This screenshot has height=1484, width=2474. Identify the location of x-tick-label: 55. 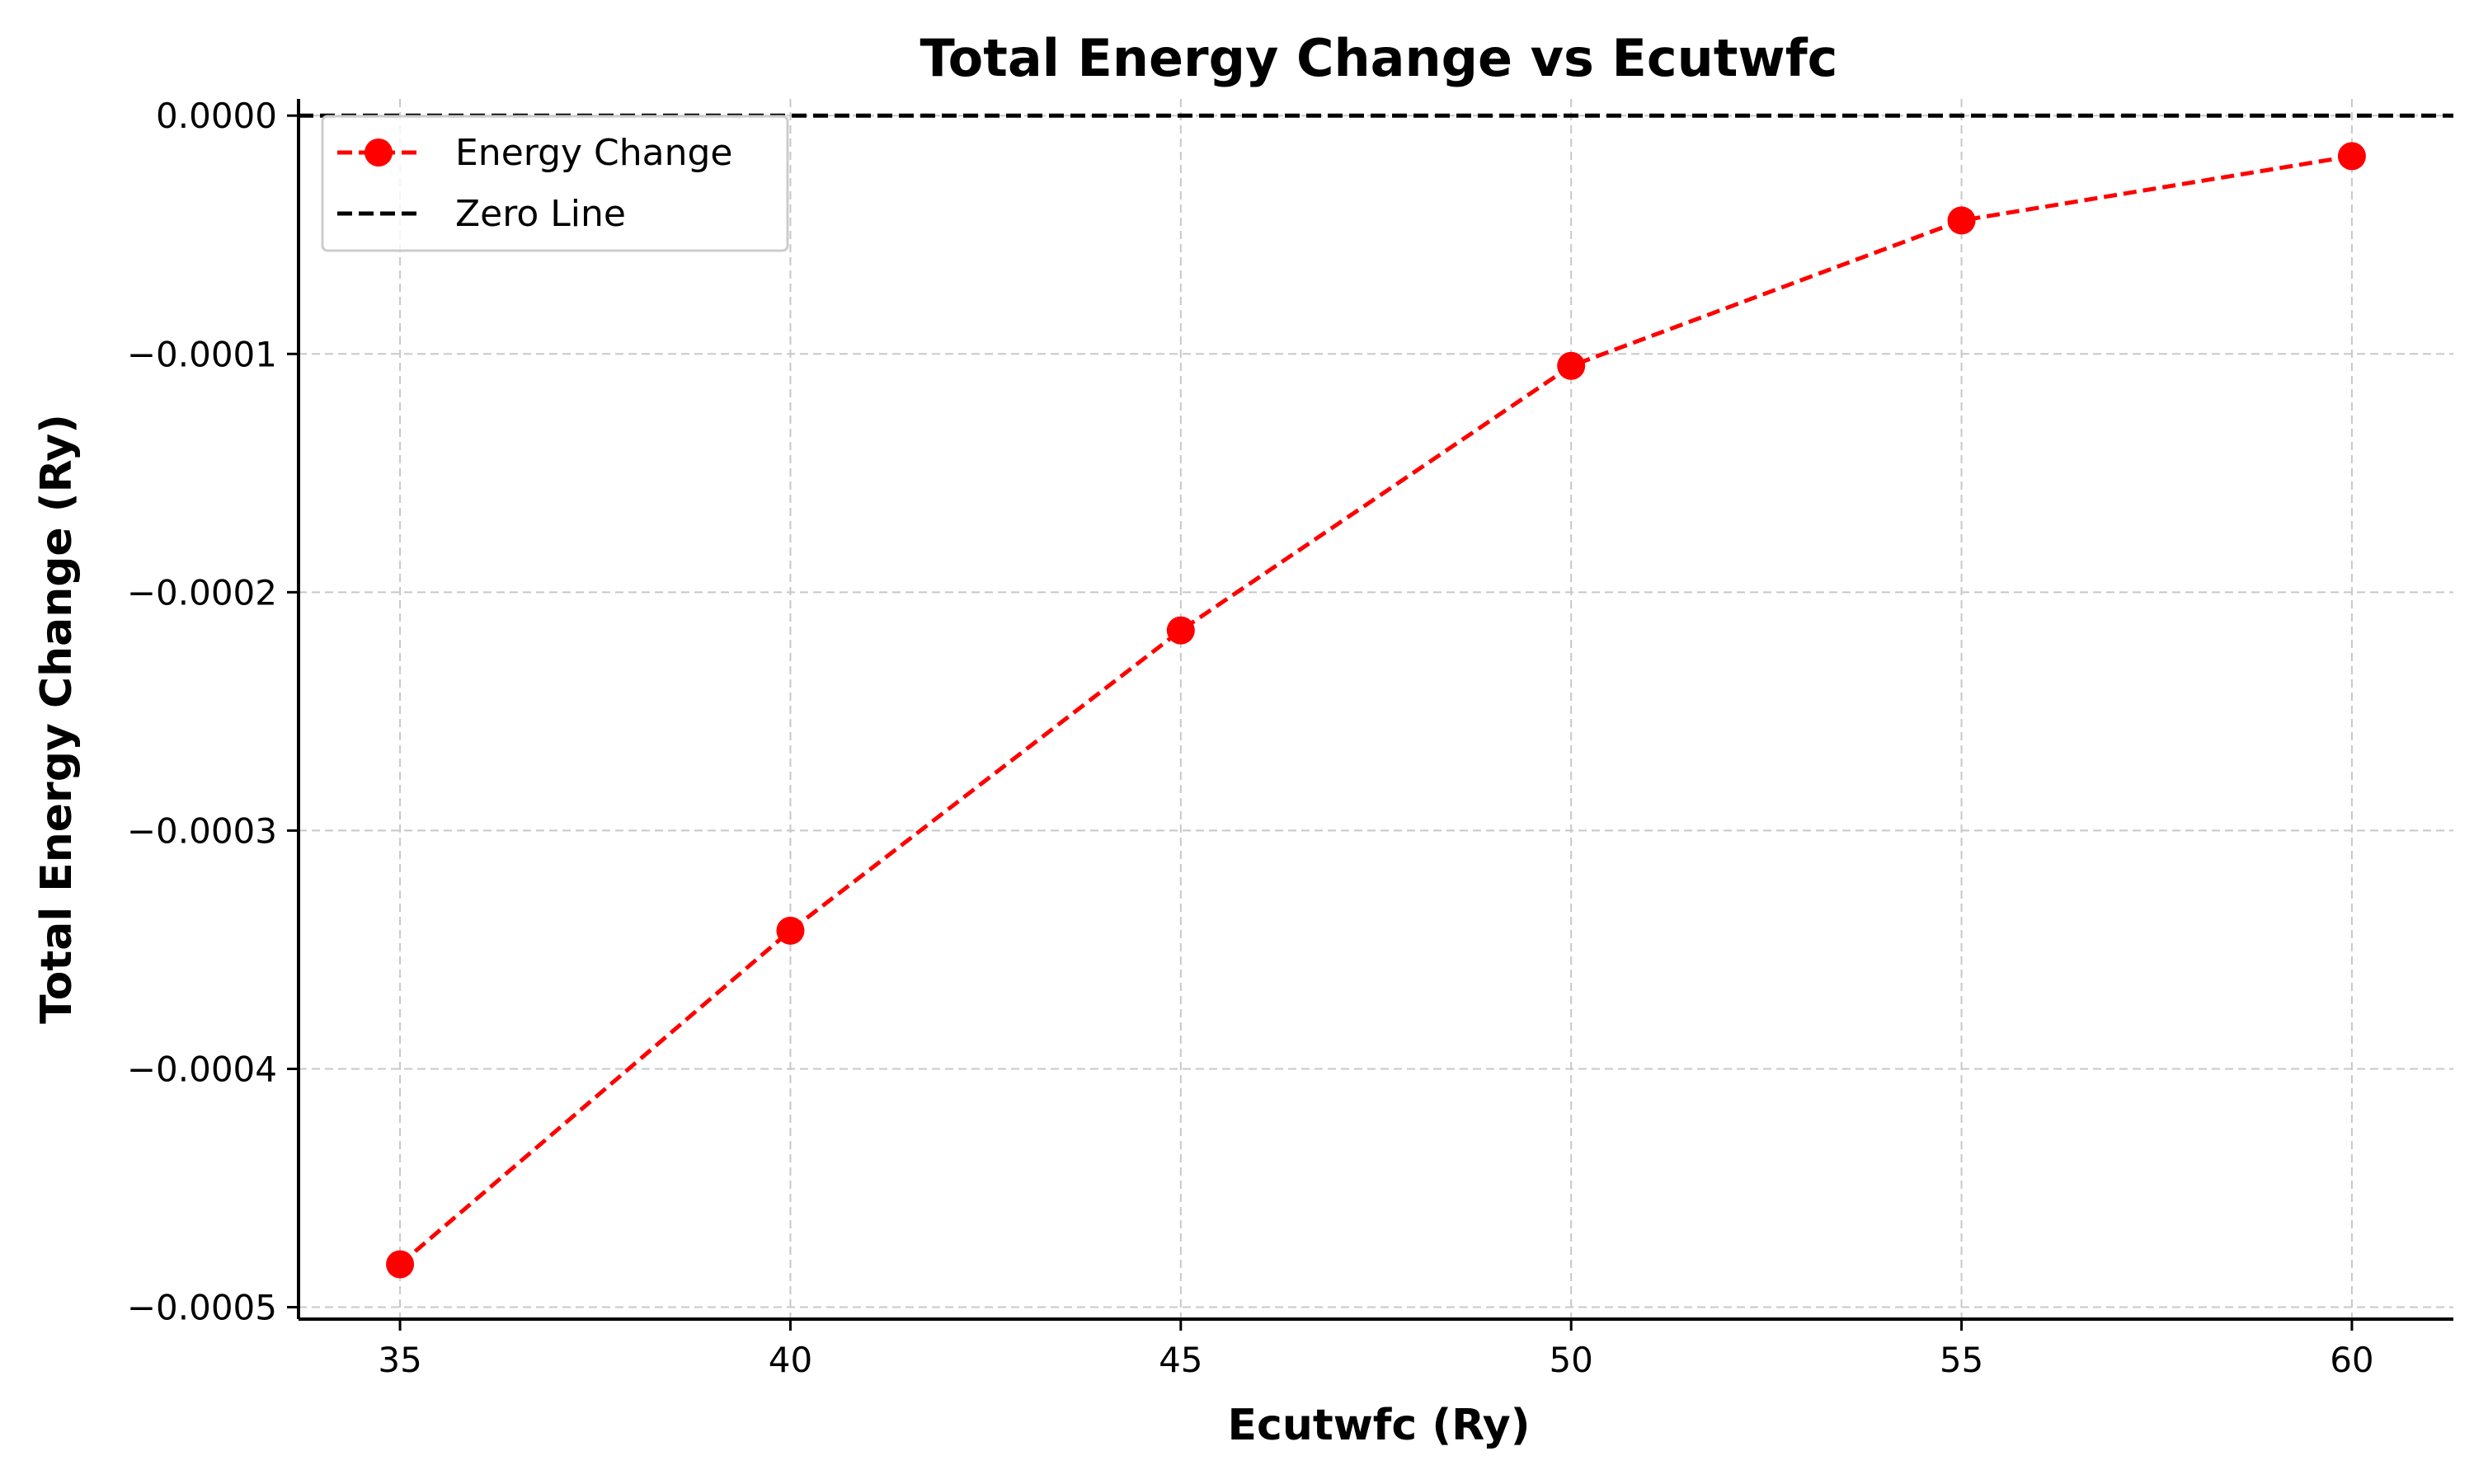
(1961, 1360).